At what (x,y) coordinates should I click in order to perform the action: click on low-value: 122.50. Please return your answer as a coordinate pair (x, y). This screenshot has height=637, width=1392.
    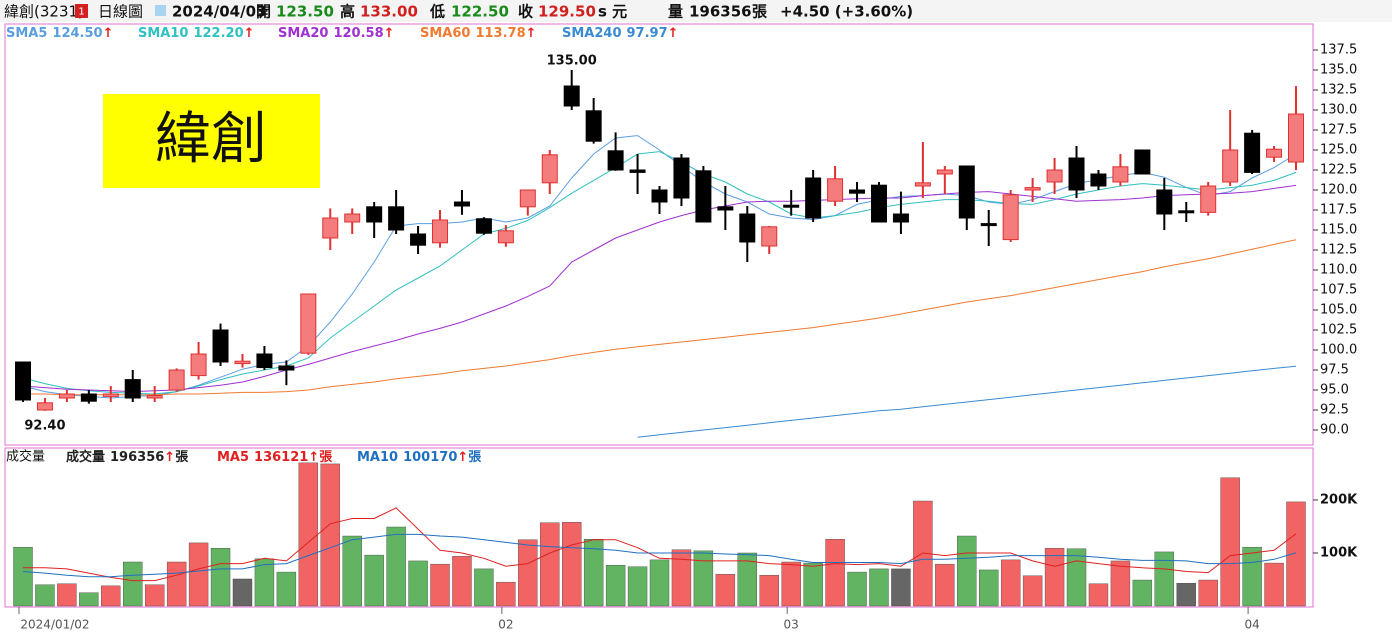
    Looking at the image, I should click on (480, 12).